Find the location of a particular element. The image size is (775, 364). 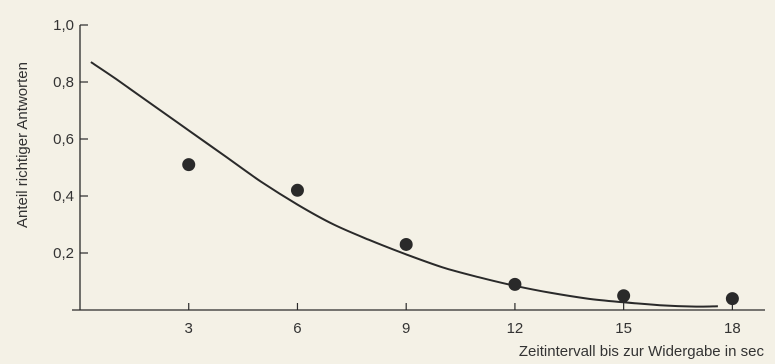

x-axis-ticks: 3 6 9 12 15 18 is located at coordinates (463, 320).